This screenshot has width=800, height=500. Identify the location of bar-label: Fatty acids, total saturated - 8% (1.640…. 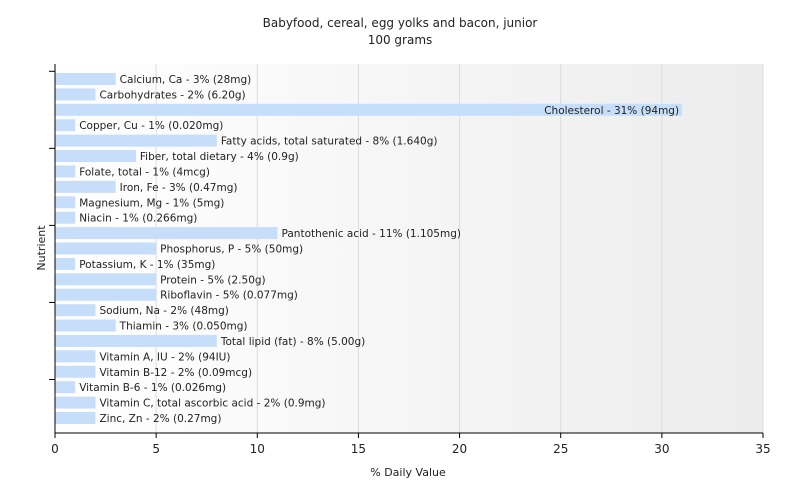
(329, 142).